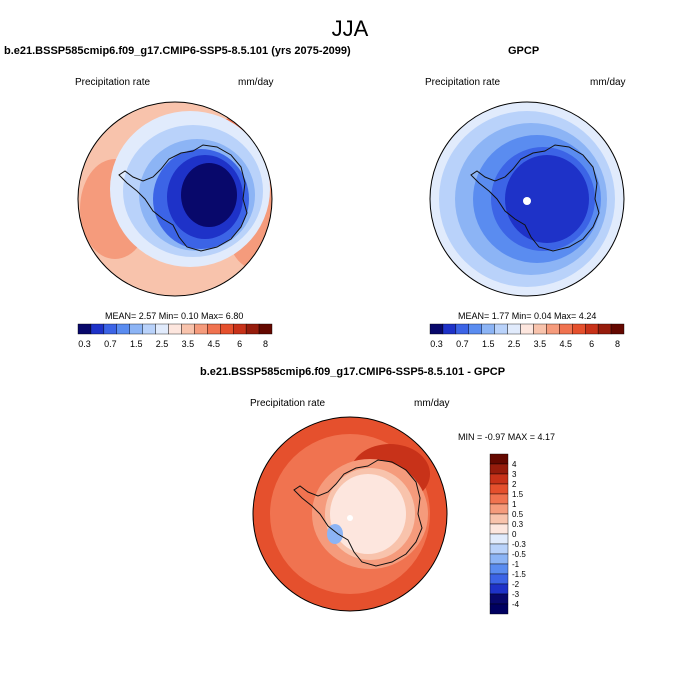 The image size is (700, 700). What do you see at coordinates (113, 82) in the screenshot?
I see `panel1-variable-label: Precipitation rate` at bounding box center [113, 82].